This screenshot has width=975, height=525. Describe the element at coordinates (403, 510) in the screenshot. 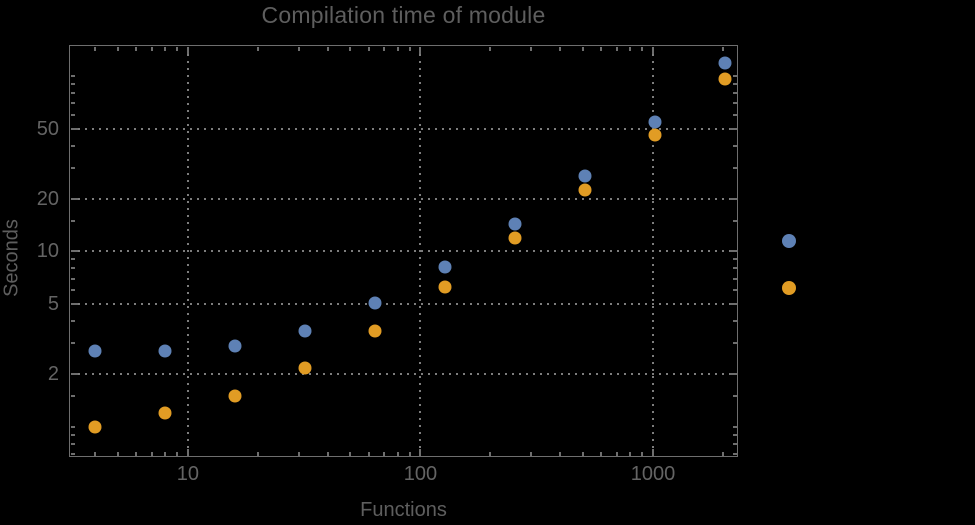

I see `x-axis-label: Functions` at that location.